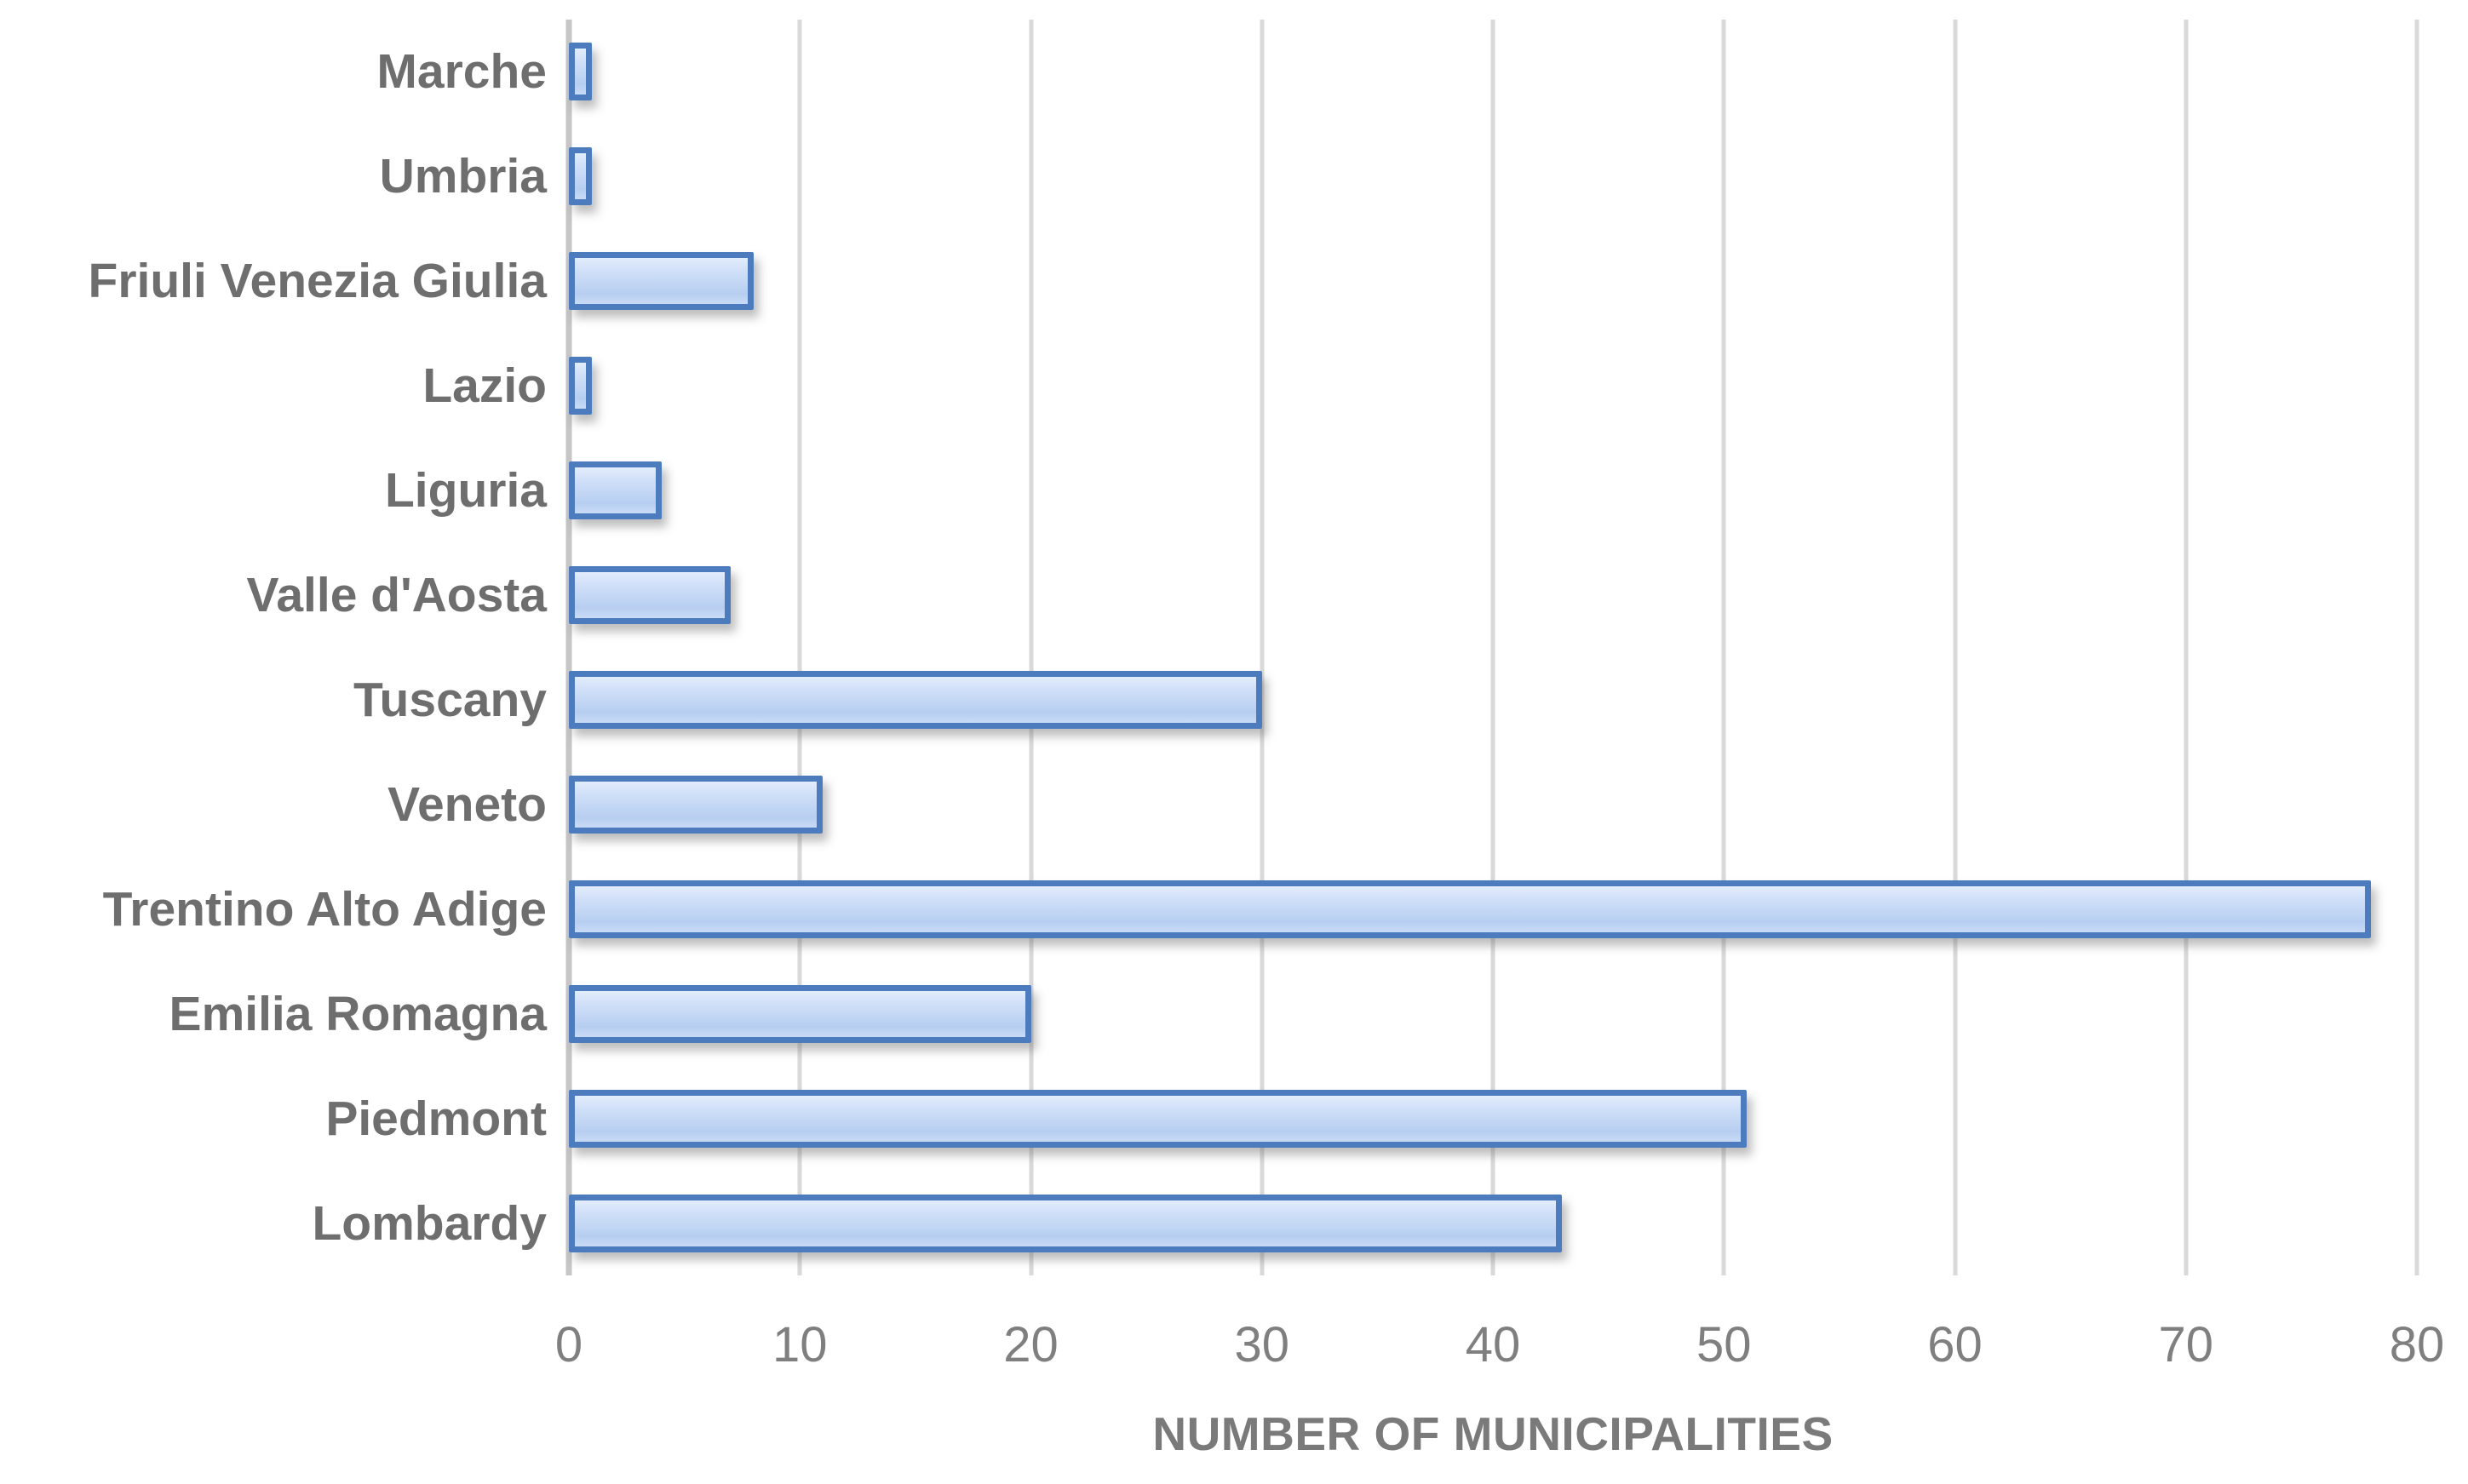 This screenshot has width=2468, height=1484. Describe the element at coordinates (1493, 1344) in the screenshot. I see `x-tick-label: 40` at that location.